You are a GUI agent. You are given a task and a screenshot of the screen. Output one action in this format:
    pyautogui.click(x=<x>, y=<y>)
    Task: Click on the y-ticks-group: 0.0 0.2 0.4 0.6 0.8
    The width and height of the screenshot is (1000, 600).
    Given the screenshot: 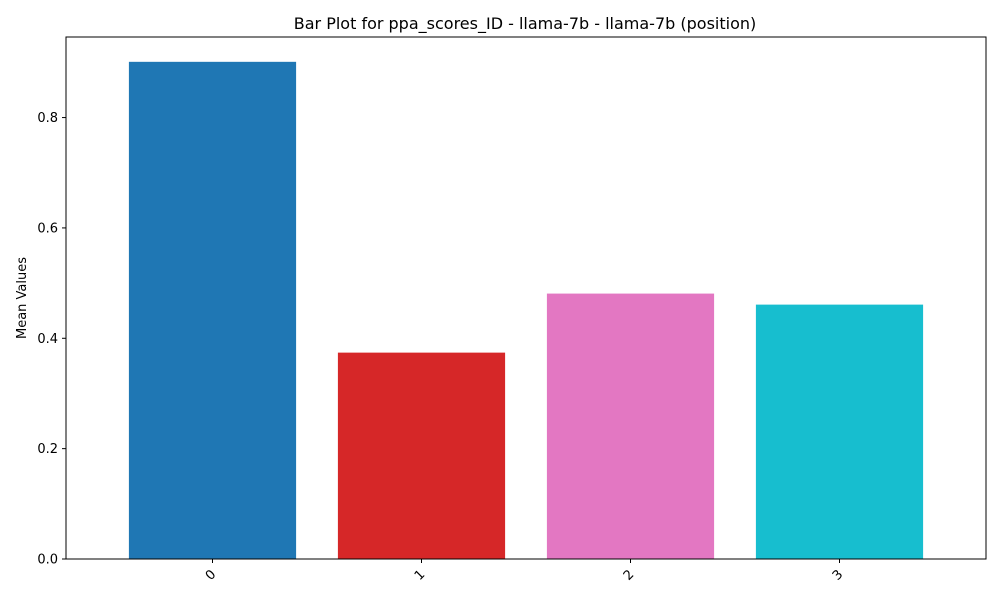 What is the action you would take?
    pyautogui.click(x=51, y=339)
    